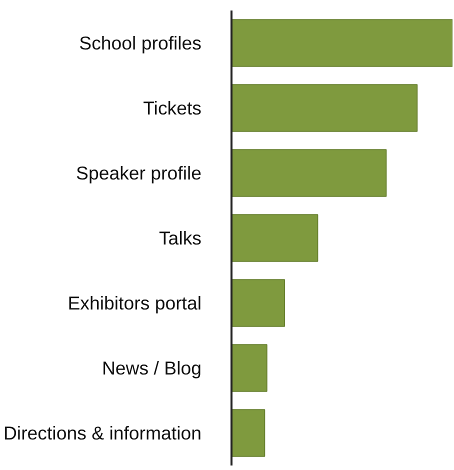  Describe the element at coordinates (180, 238) in the screenshot. I see `y-tick-label: Talks` at that location.